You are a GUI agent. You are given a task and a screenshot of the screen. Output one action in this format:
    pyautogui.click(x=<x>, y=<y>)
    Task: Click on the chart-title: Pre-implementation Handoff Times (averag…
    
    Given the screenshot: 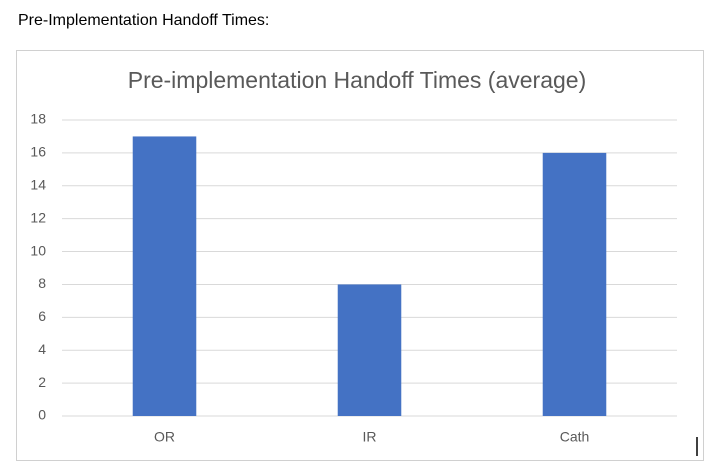 What is the action you would take?
    pyautogui.click(x=357, y=80)
    